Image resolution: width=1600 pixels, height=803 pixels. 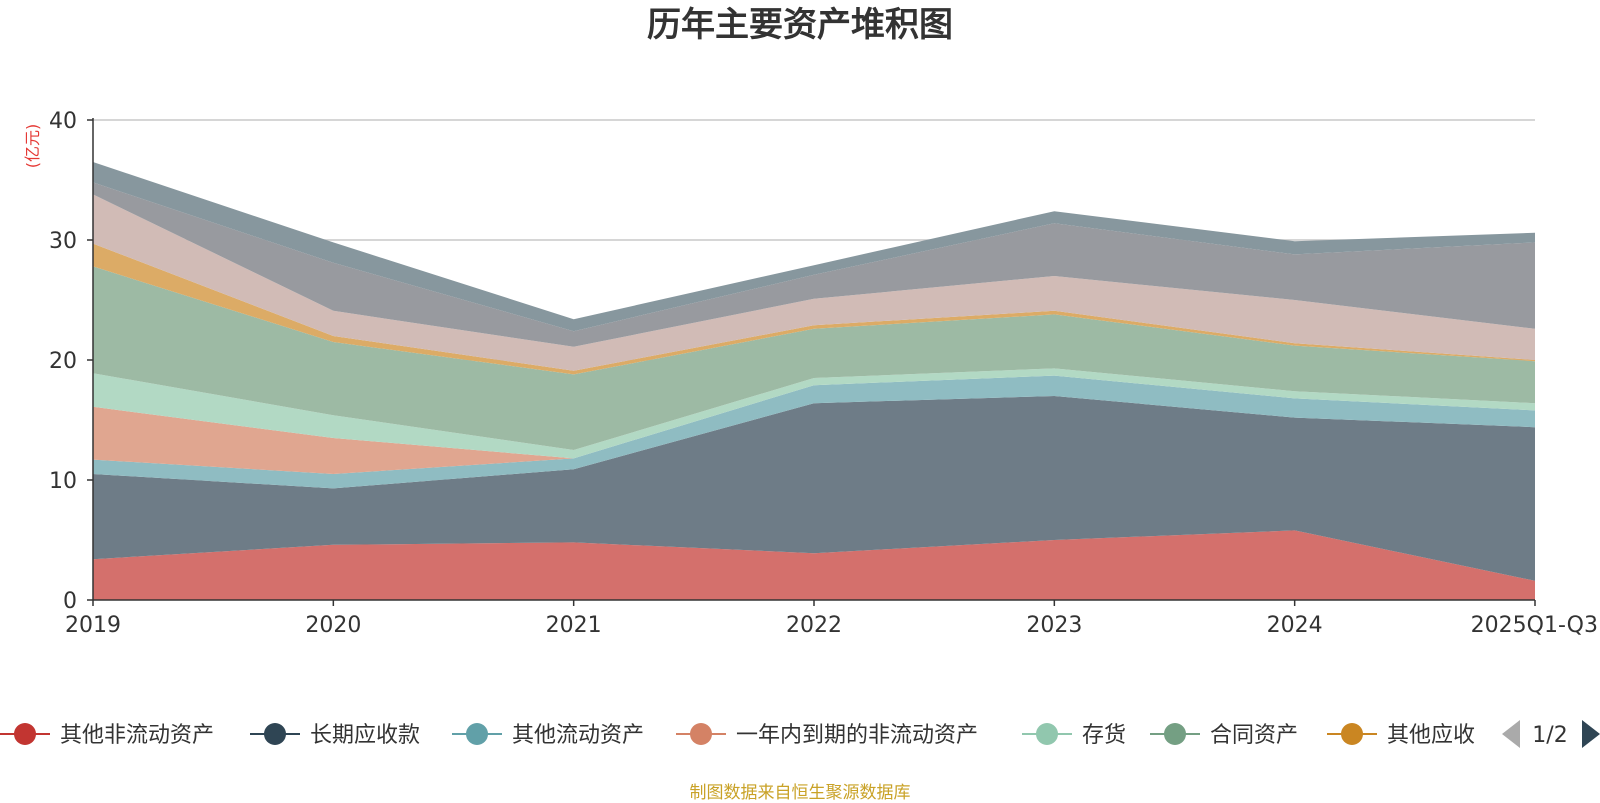 What do you see at coordinates (137, 735) in the screenshot?
I see `legend-label: 其他非流动资产` at bounding box center [137, 735].